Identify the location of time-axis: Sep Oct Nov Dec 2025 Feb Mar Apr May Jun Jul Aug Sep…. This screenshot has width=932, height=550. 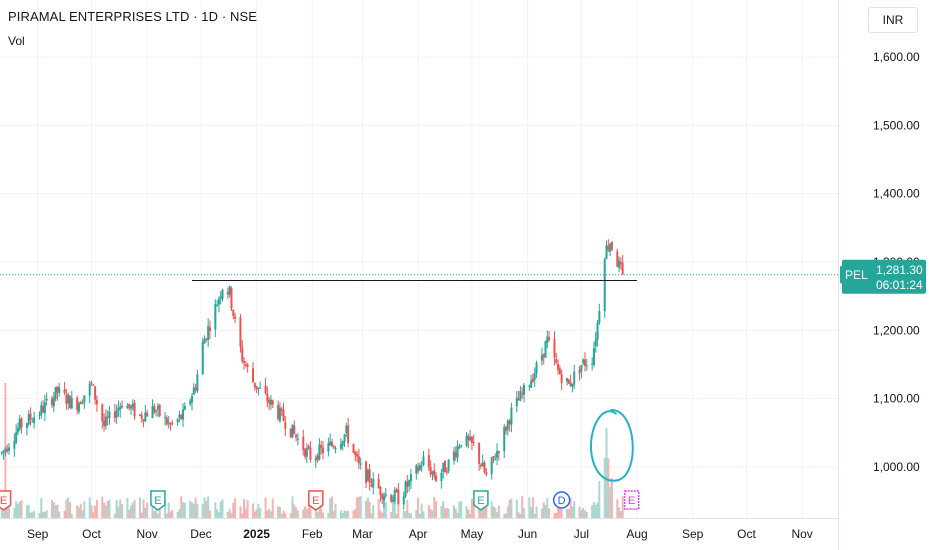
(420, 534).